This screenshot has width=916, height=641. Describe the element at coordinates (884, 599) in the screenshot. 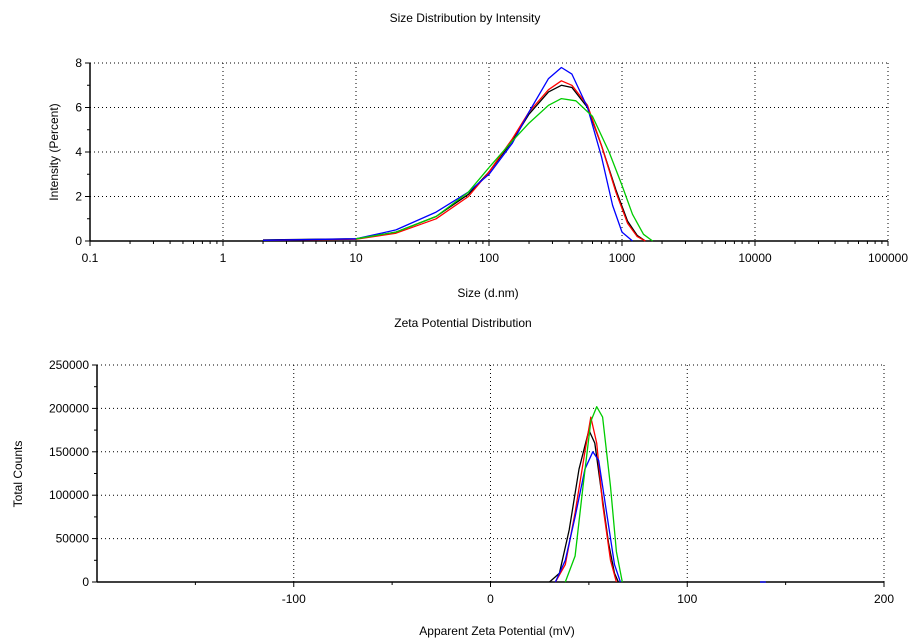

I see `x-tick-label: 200` at that location.